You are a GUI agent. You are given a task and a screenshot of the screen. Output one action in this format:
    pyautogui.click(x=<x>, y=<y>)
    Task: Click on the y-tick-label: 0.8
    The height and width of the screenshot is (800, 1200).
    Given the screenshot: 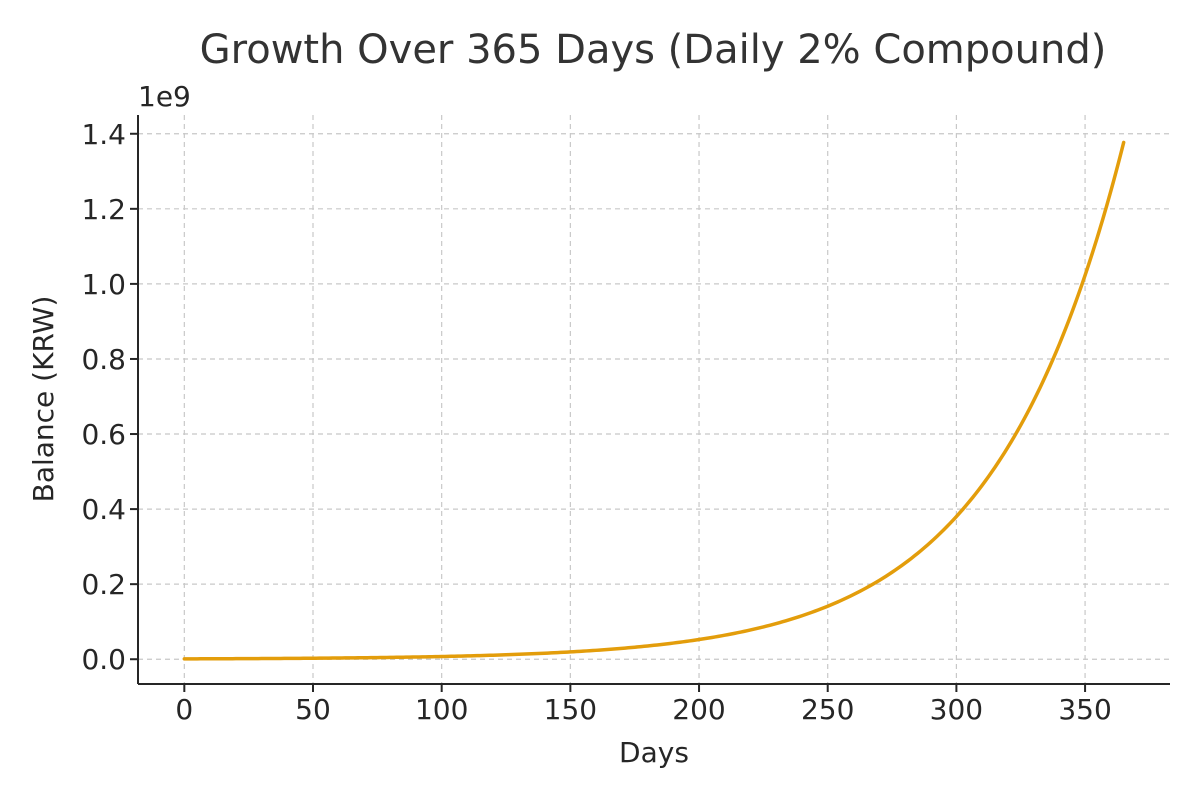 What is the action you would take?
    pyautogui.click(x=103, y=359)
    